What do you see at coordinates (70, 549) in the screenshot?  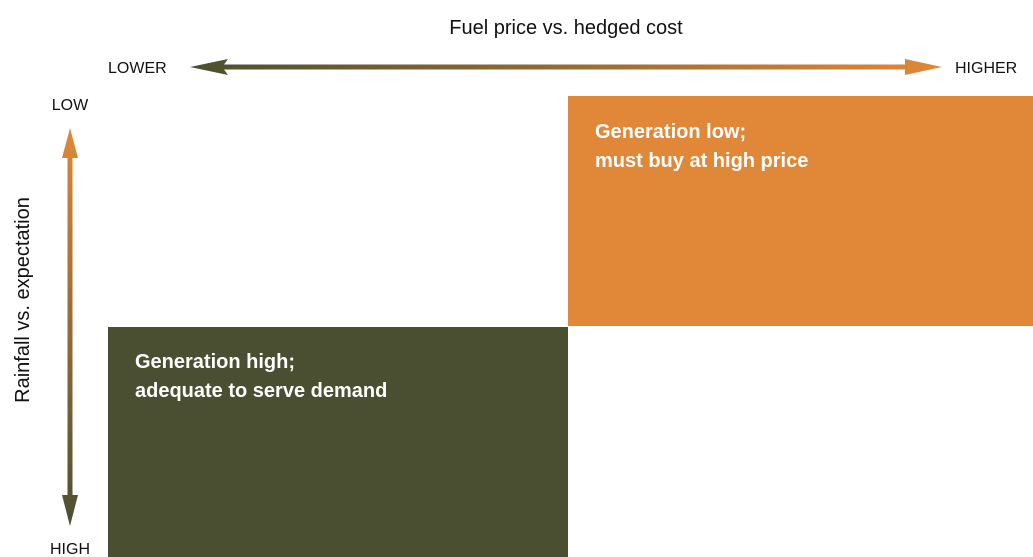 I see `y-high-label: HIGH` at bounding box center [70, 549].